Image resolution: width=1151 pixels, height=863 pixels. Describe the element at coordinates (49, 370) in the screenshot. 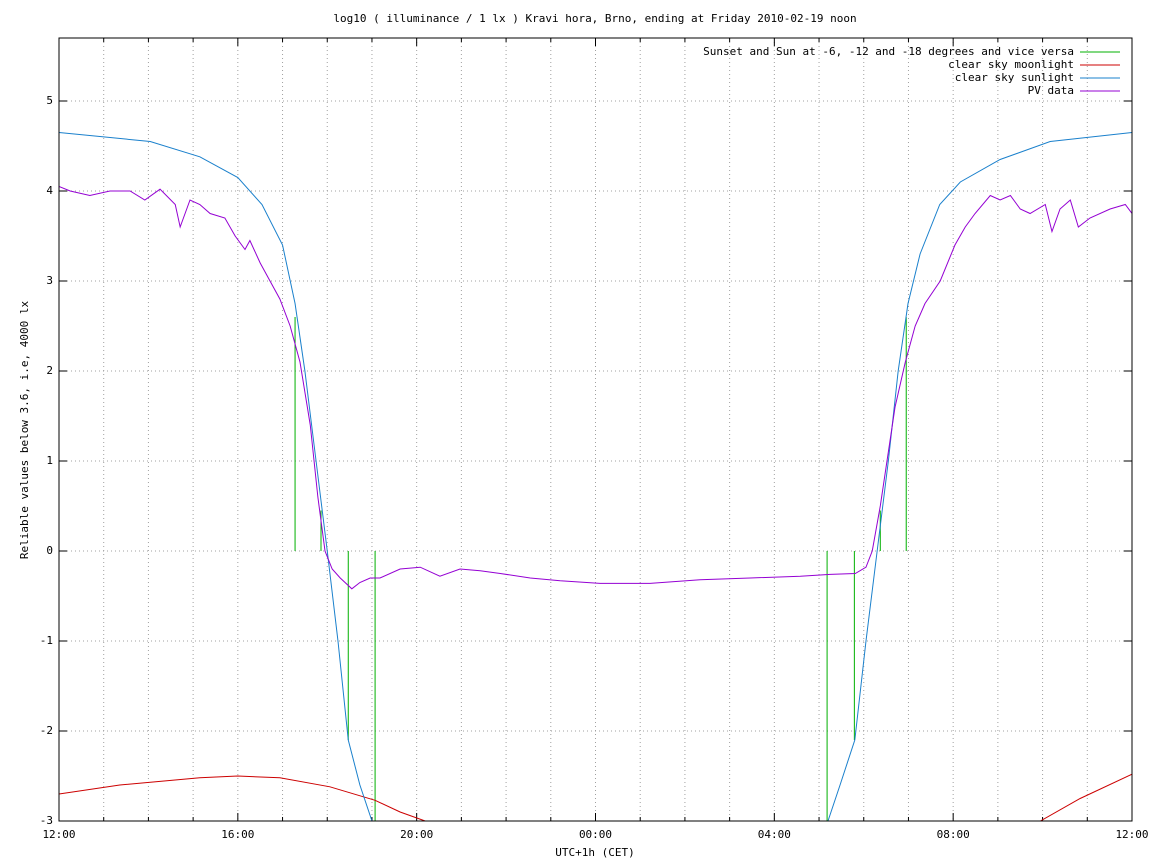

I see `y-tick-label: 2` at that location.